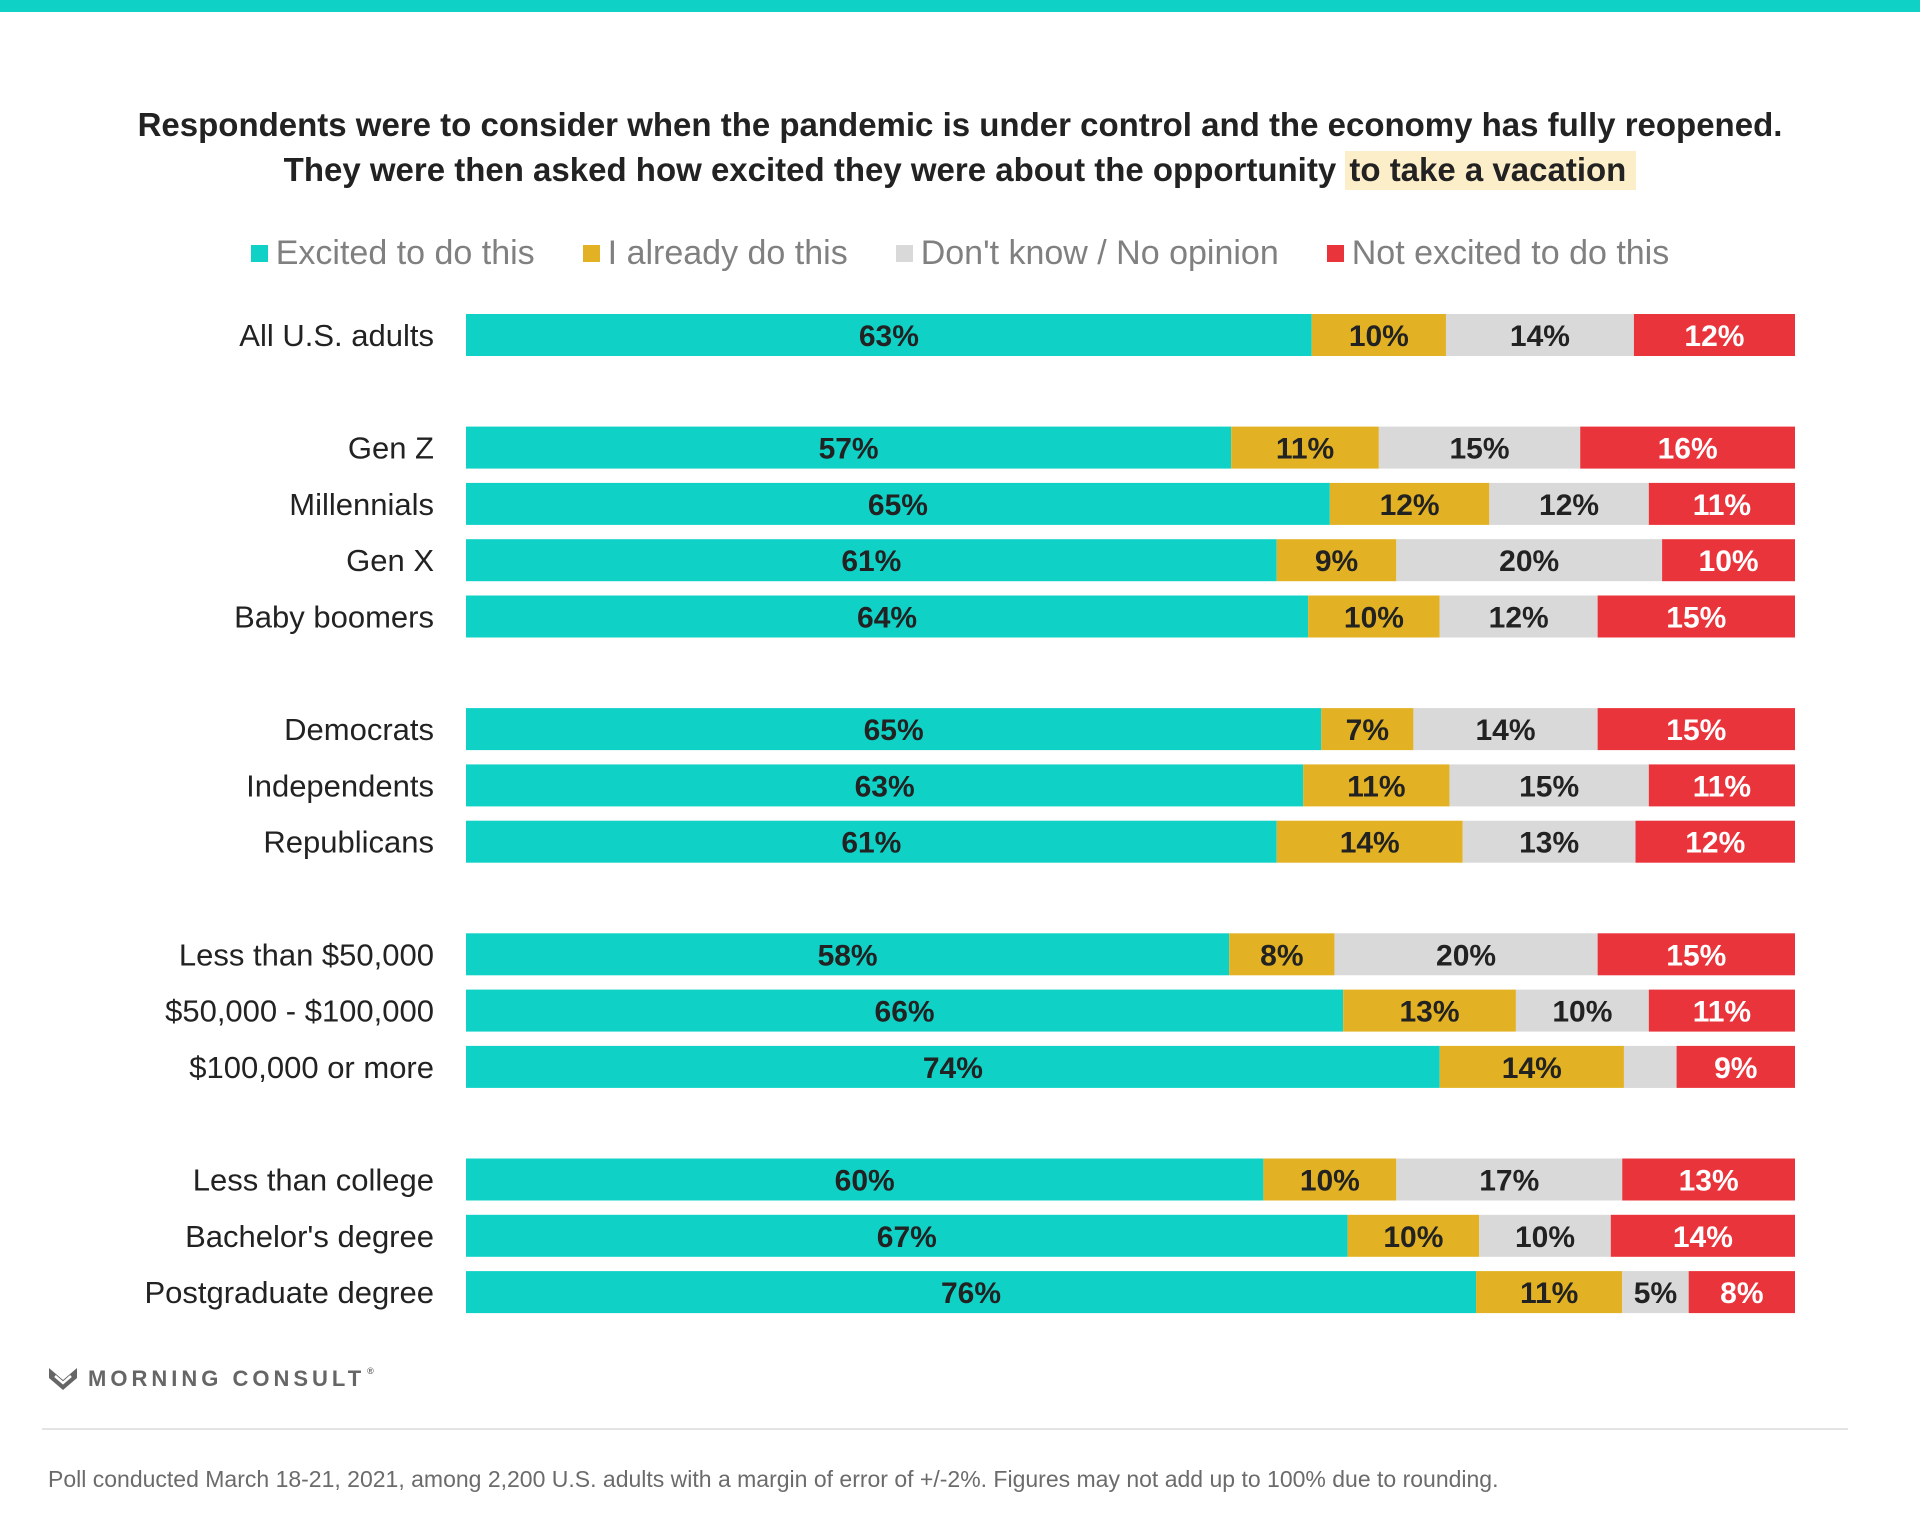  What do you see at coordinates (1042, 503) in the screenshot?
I see `bar-row-millennials: Millennials 65% 12% 12% 11%` at bounding box center [1042, 503].